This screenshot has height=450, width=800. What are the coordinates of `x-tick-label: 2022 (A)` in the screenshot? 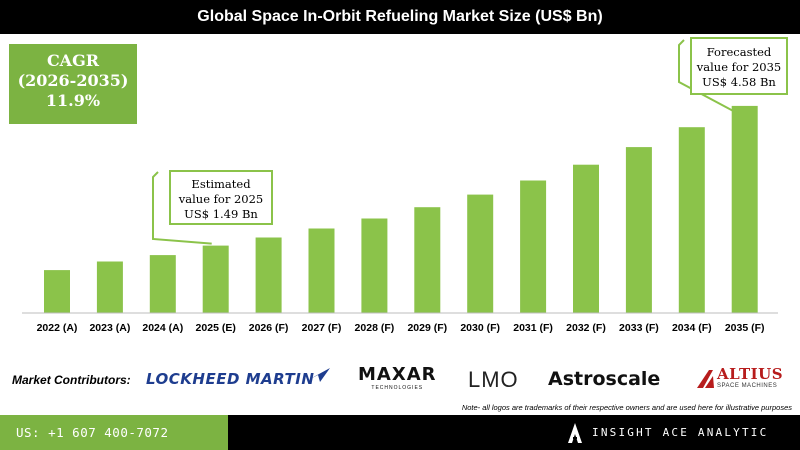 It's located at (57, 328).